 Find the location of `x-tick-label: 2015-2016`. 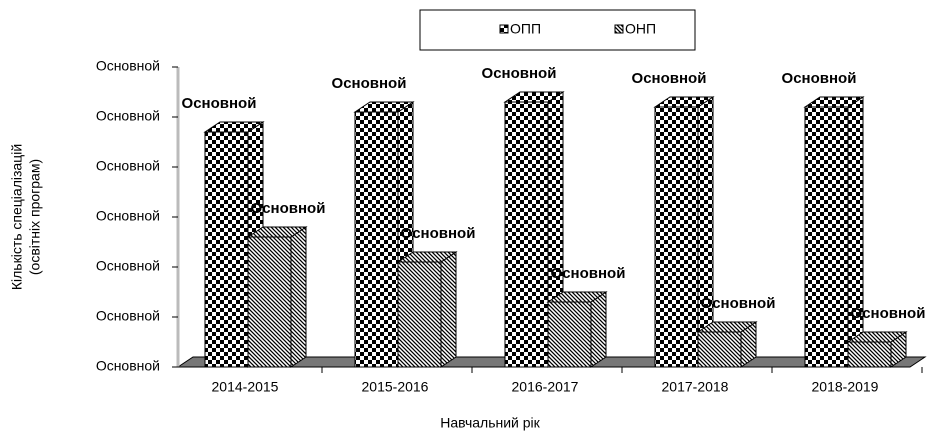

x-tick-label: 2015-2016 is located at coordinates (395, 387).